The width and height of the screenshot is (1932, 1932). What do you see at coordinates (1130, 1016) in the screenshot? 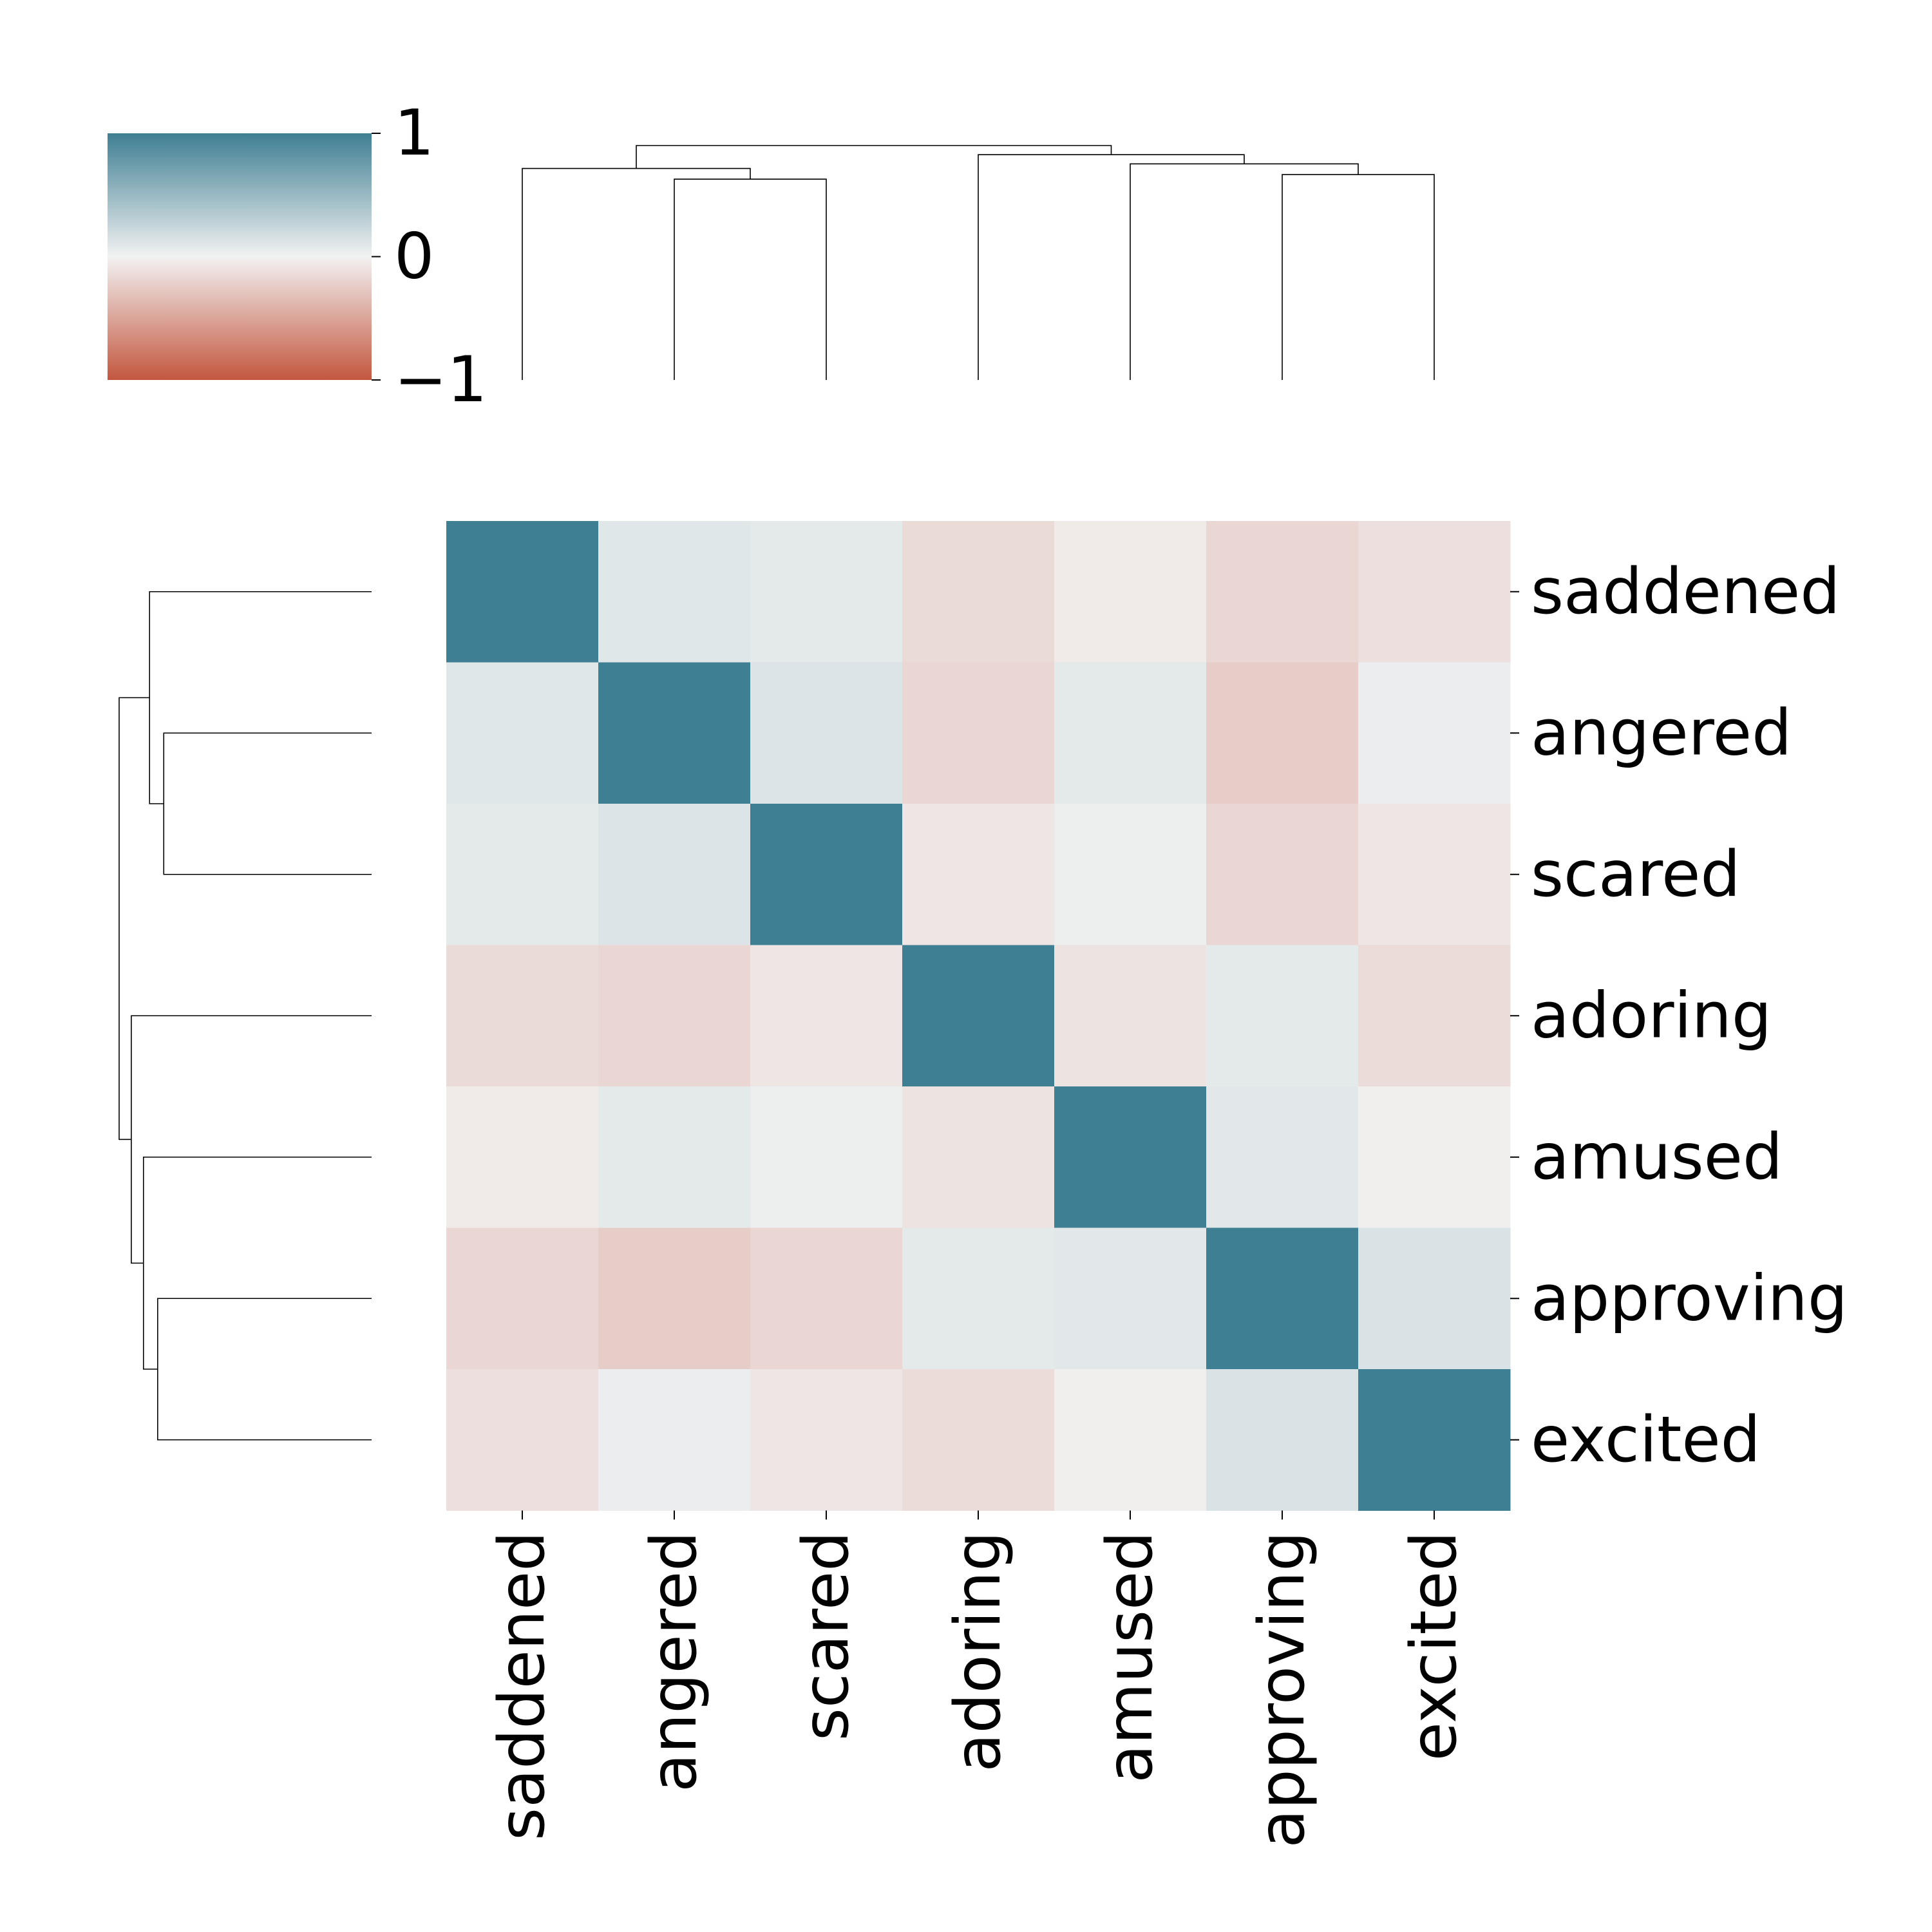
I see `heatmap-cell-adoring-amused` at bounding box center [1130, 1016].